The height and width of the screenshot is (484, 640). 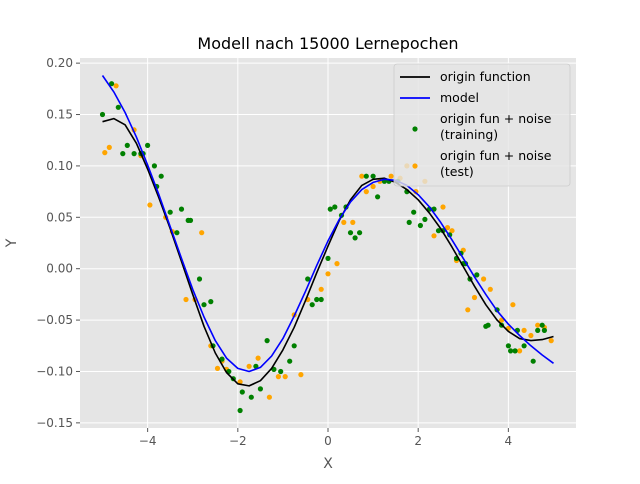 I want to click on y-tick-label: −0.15, so click(x=54, y=423).